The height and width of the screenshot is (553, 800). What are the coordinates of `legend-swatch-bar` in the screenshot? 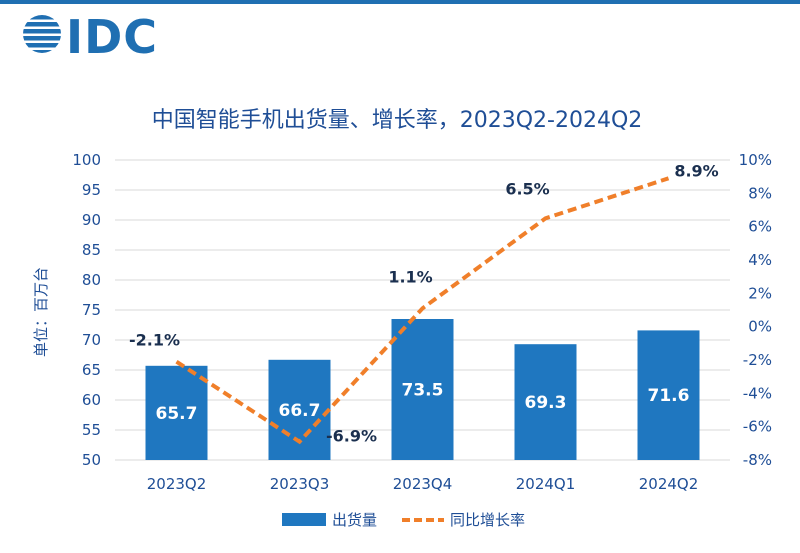 It's located at (304, 519).